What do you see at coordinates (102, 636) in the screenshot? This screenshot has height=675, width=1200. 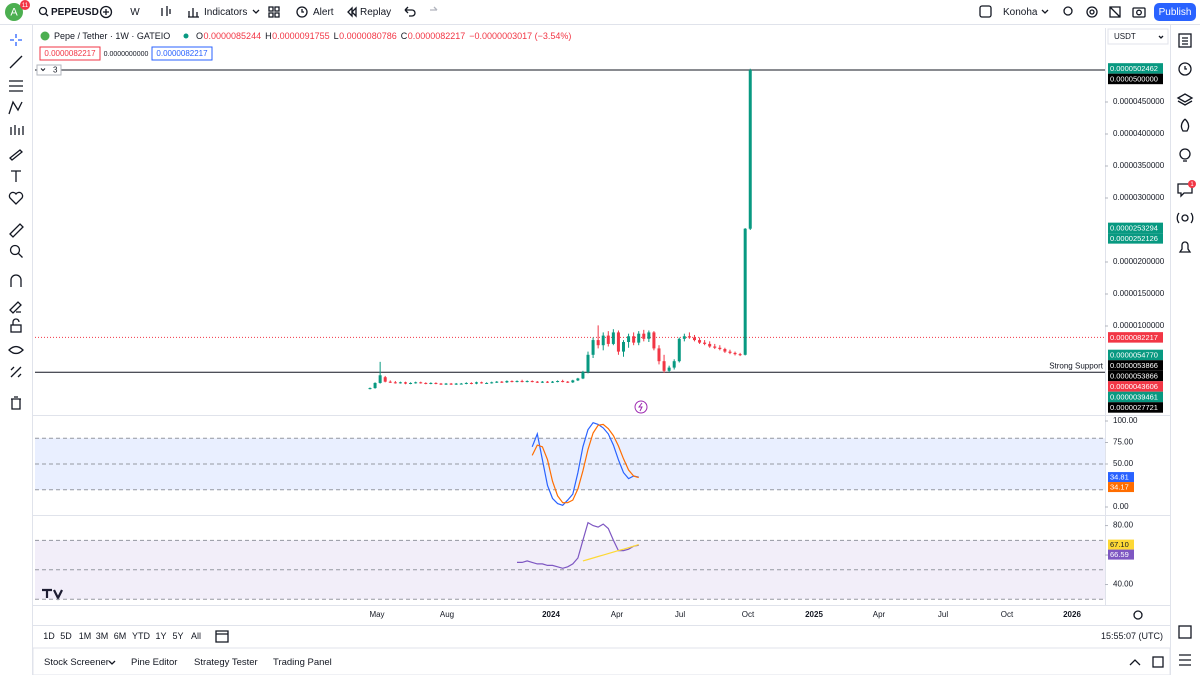 I see `range-button: 3M` at bounding box center [102, 636].